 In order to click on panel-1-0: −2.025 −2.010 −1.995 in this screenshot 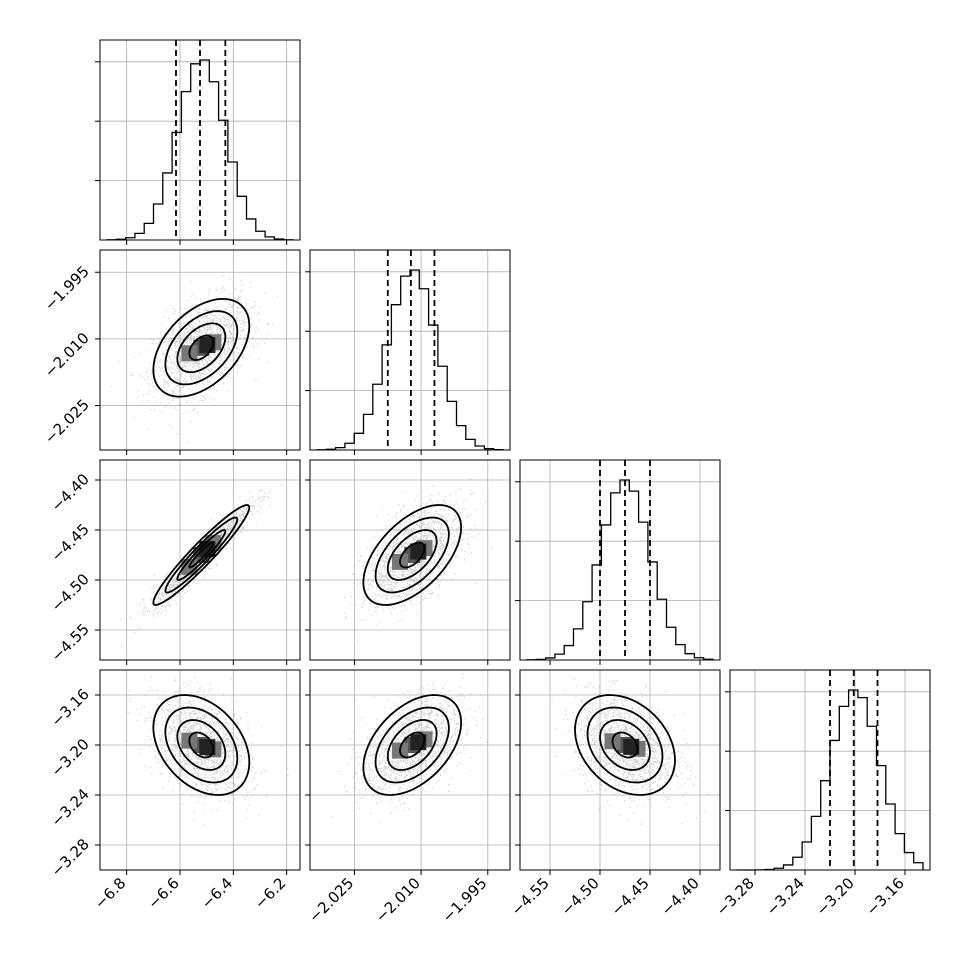, I will do `click(171, 352)`.